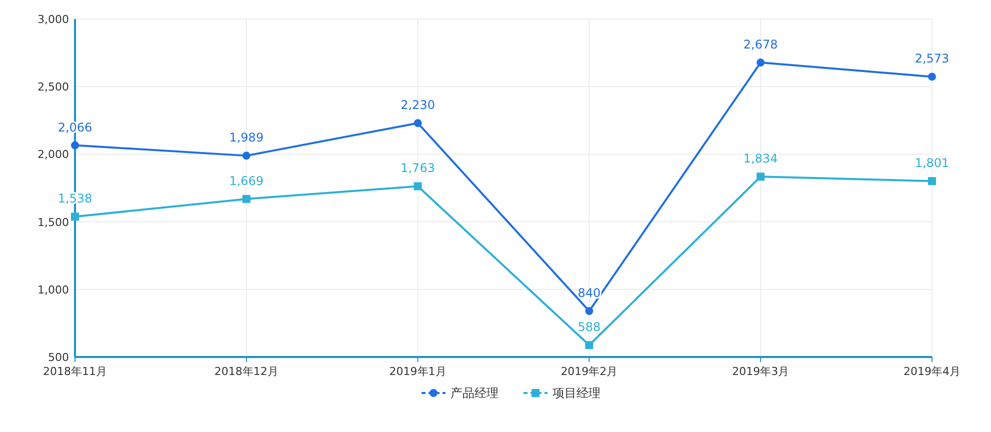 The width and height of the screenshot is (991, 432). What do you see at coordinates (417, 105) in the screenshot?
I see `data-label: 2,230` at bounding box center [417, 105].